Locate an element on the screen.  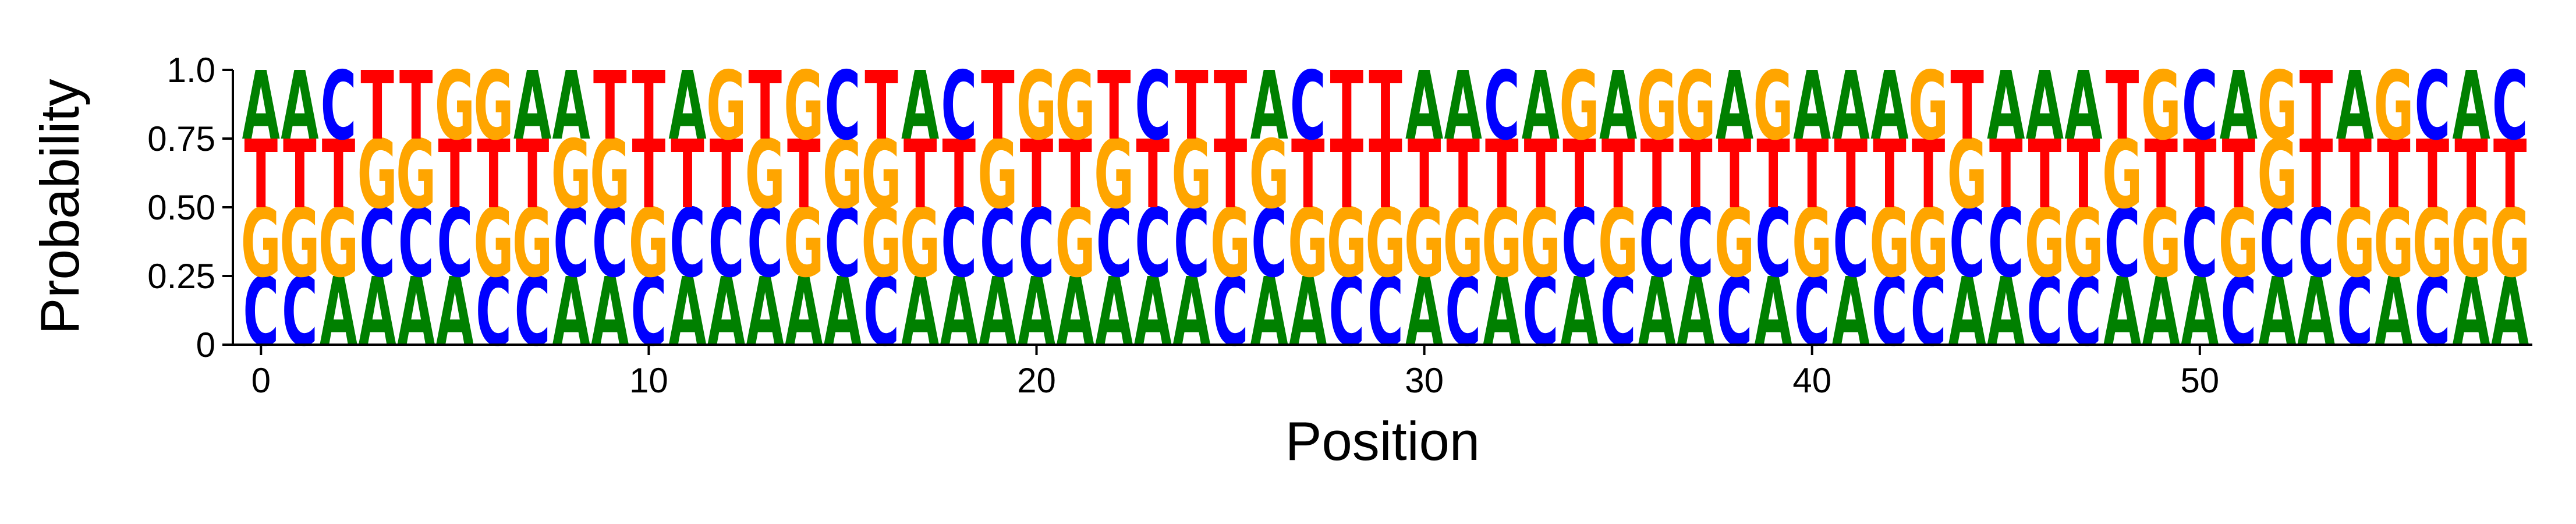
y-tick-label: 1.0 is located at coordinates (191, 70).